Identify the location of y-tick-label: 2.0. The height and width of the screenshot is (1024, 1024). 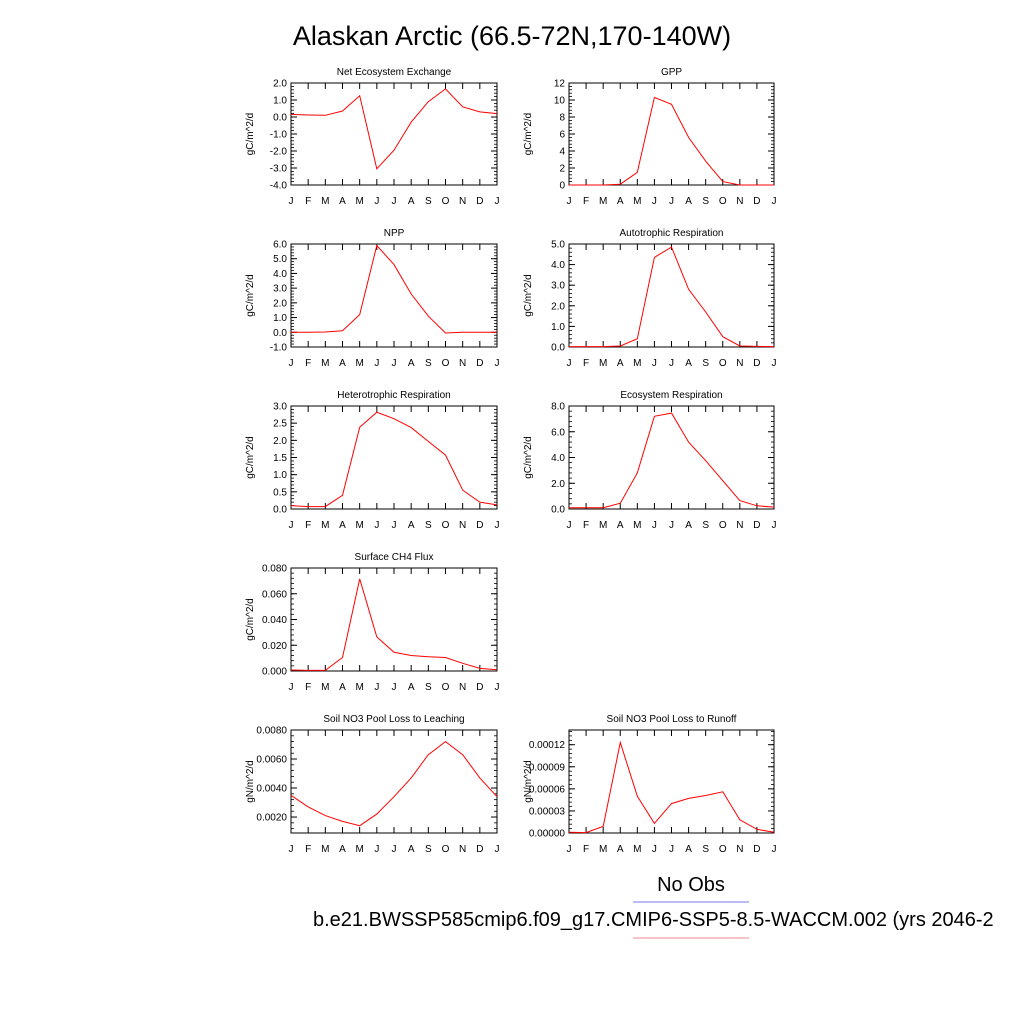
(558, 484).